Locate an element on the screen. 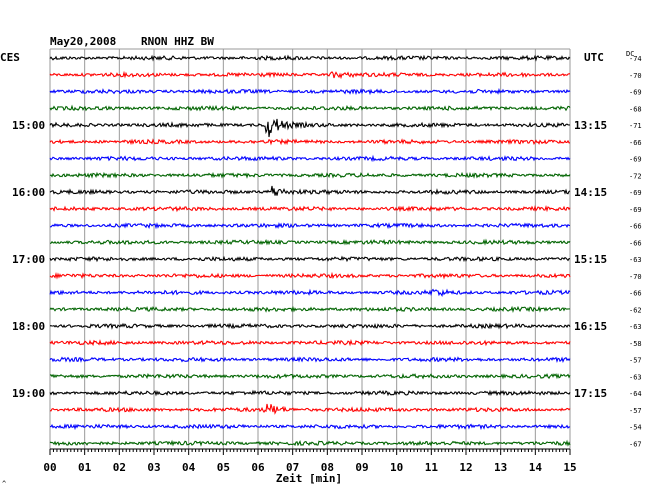  x-tick-label: 10 is located at coordinates (396, 467).